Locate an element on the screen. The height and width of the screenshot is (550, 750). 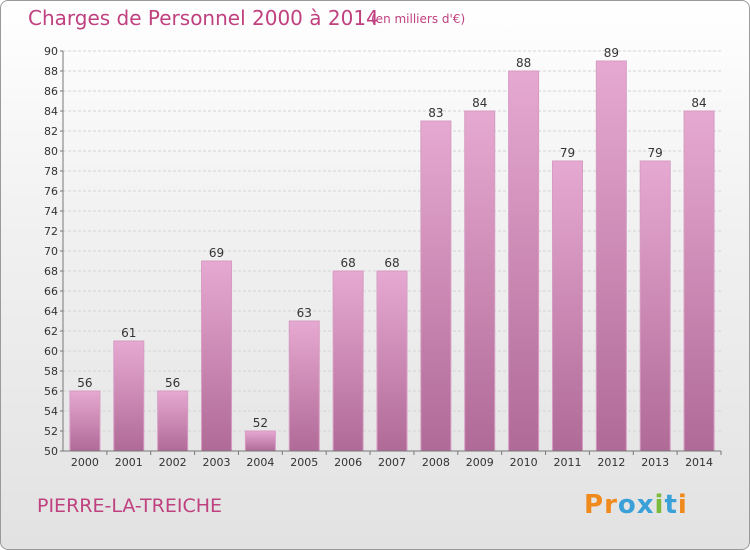
x-tick-label: 2008 is located at coordinates (436, 462).